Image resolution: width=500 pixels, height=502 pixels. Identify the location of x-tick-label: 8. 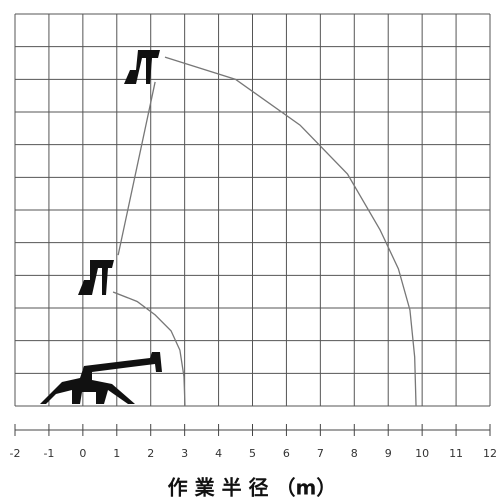
(354, 453).